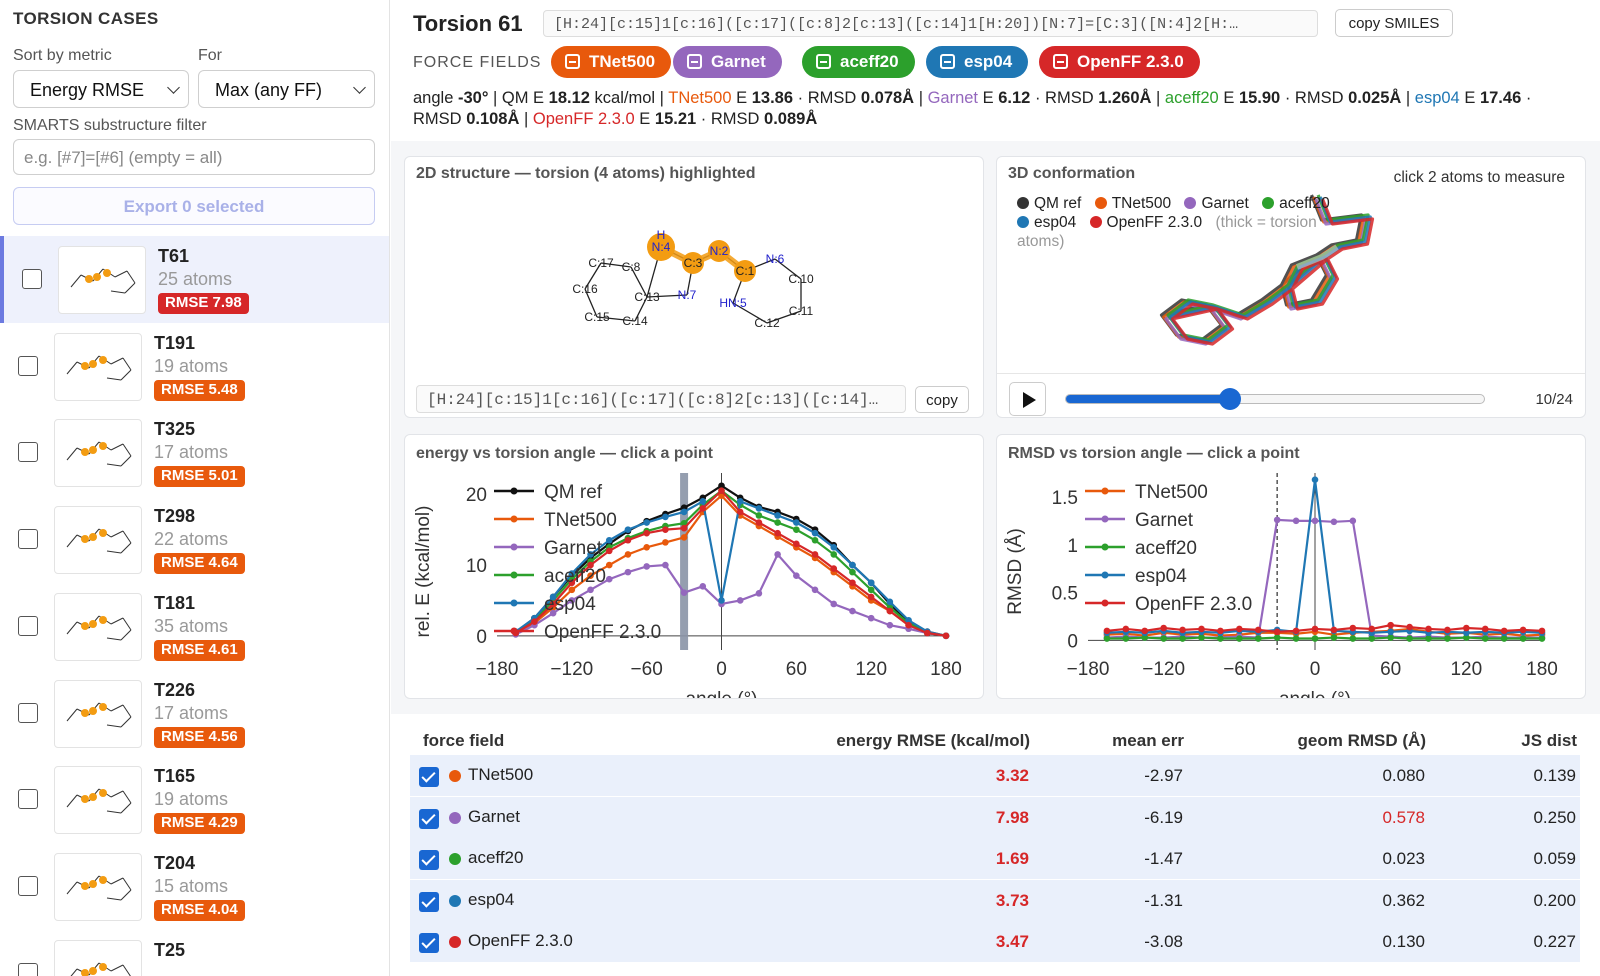 The width and height of the screenshot is (1600, 976). I want to click on copy-button: copy, so click(942, 399).